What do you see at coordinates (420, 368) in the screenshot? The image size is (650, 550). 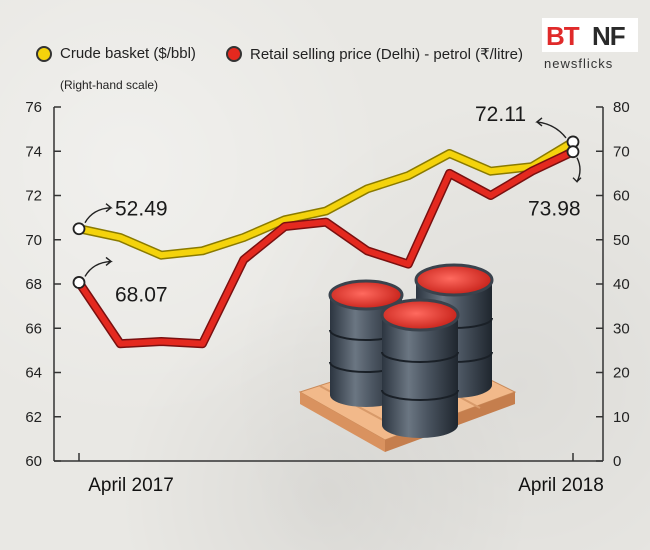 I see `barrel-front` at bounding box center [420, 368].